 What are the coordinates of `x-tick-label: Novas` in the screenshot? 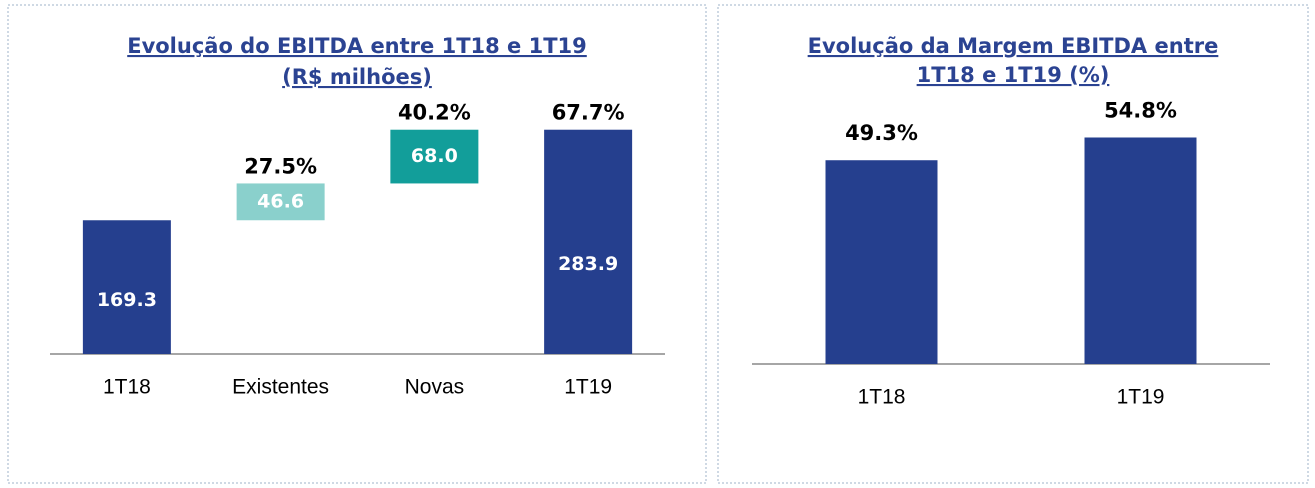 It's located at (435, 387).